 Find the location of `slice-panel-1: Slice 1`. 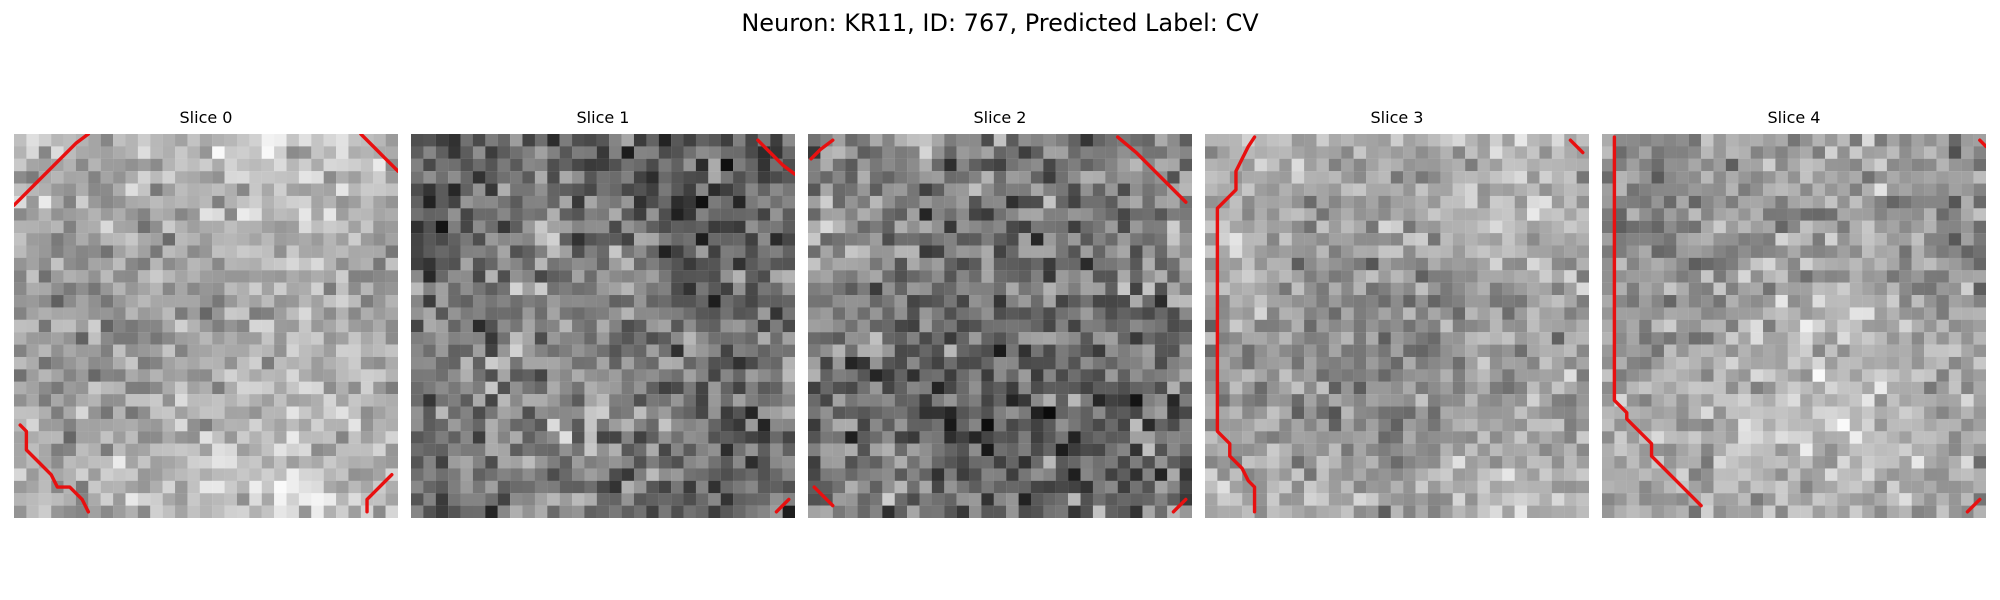

slice-panel-1: Slice 1 is located at coordinates (603, 313).